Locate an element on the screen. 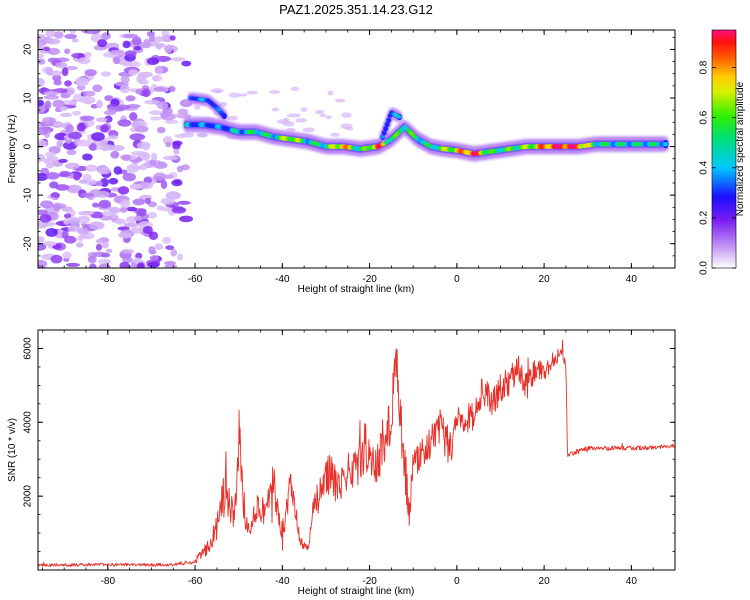 Image resolution: width=750 pixels, height=600 pixels. spectrogram-x-tick-label: -40 is located at coordinates (282, 279).